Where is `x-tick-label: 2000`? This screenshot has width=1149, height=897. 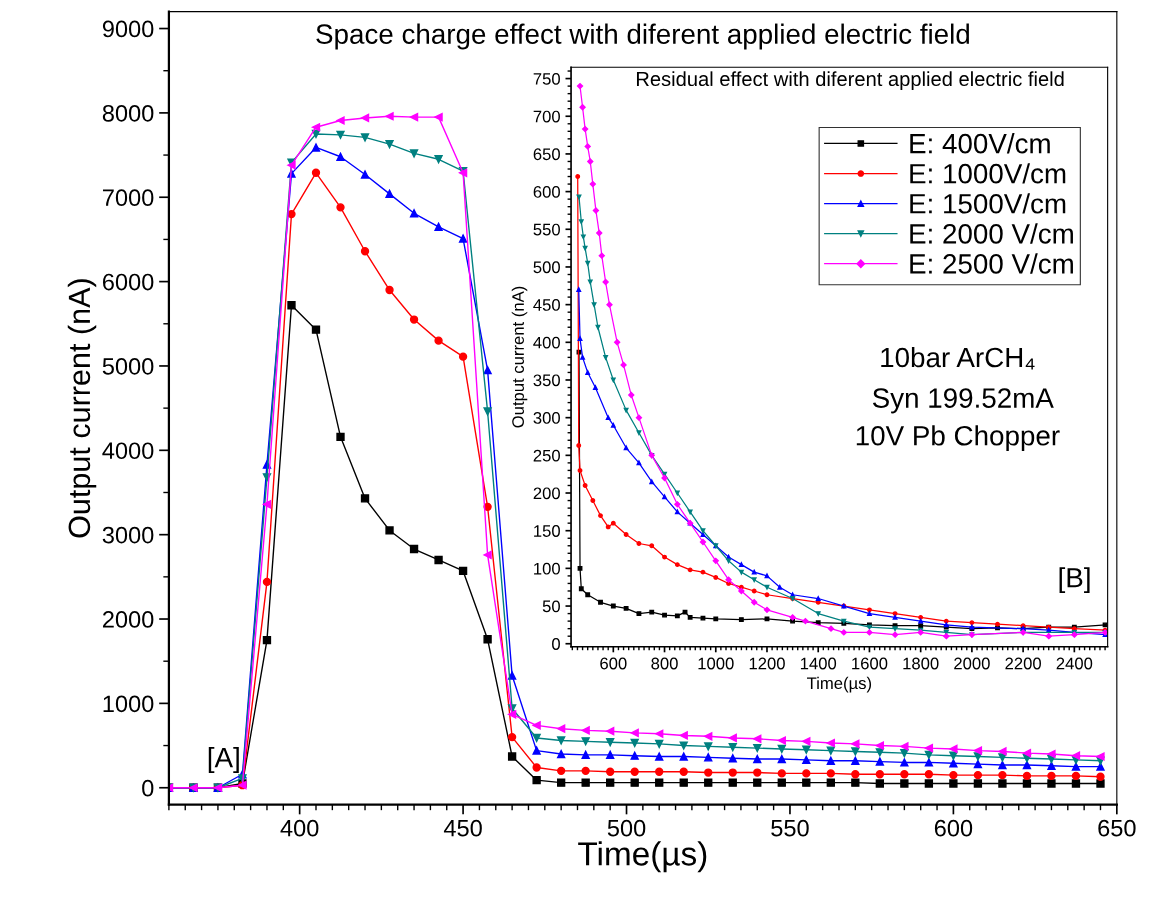
x-tick-label: 2000 is located at coordinates (972, 663).